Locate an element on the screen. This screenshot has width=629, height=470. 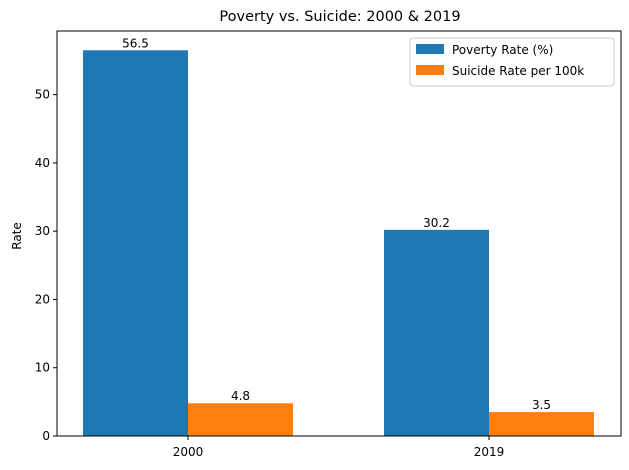
y-tick-label: 0 is located at coordinates (46, 436).